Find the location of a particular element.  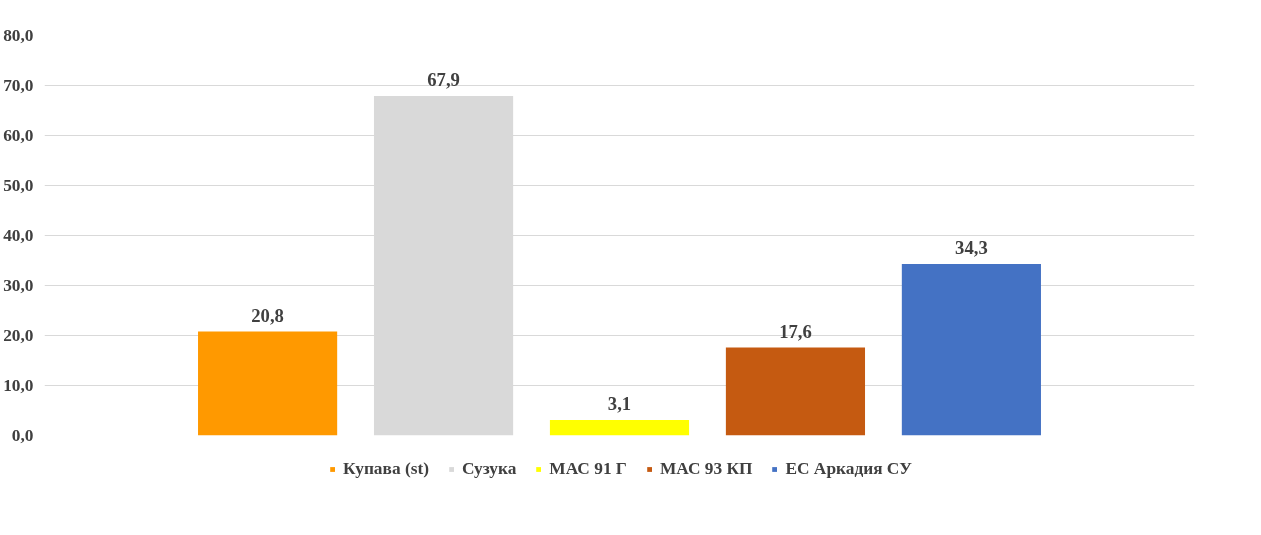

y-tick-label: 30,0 is located at coordinates (18, 285).